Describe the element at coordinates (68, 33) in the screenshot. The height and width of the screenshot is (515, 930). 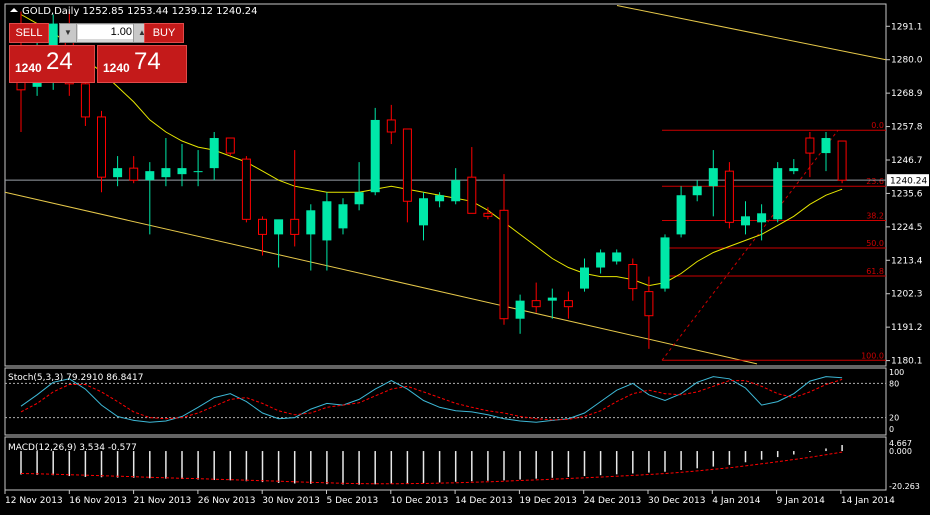
I see `lot-down-icon: ▼` at that location.